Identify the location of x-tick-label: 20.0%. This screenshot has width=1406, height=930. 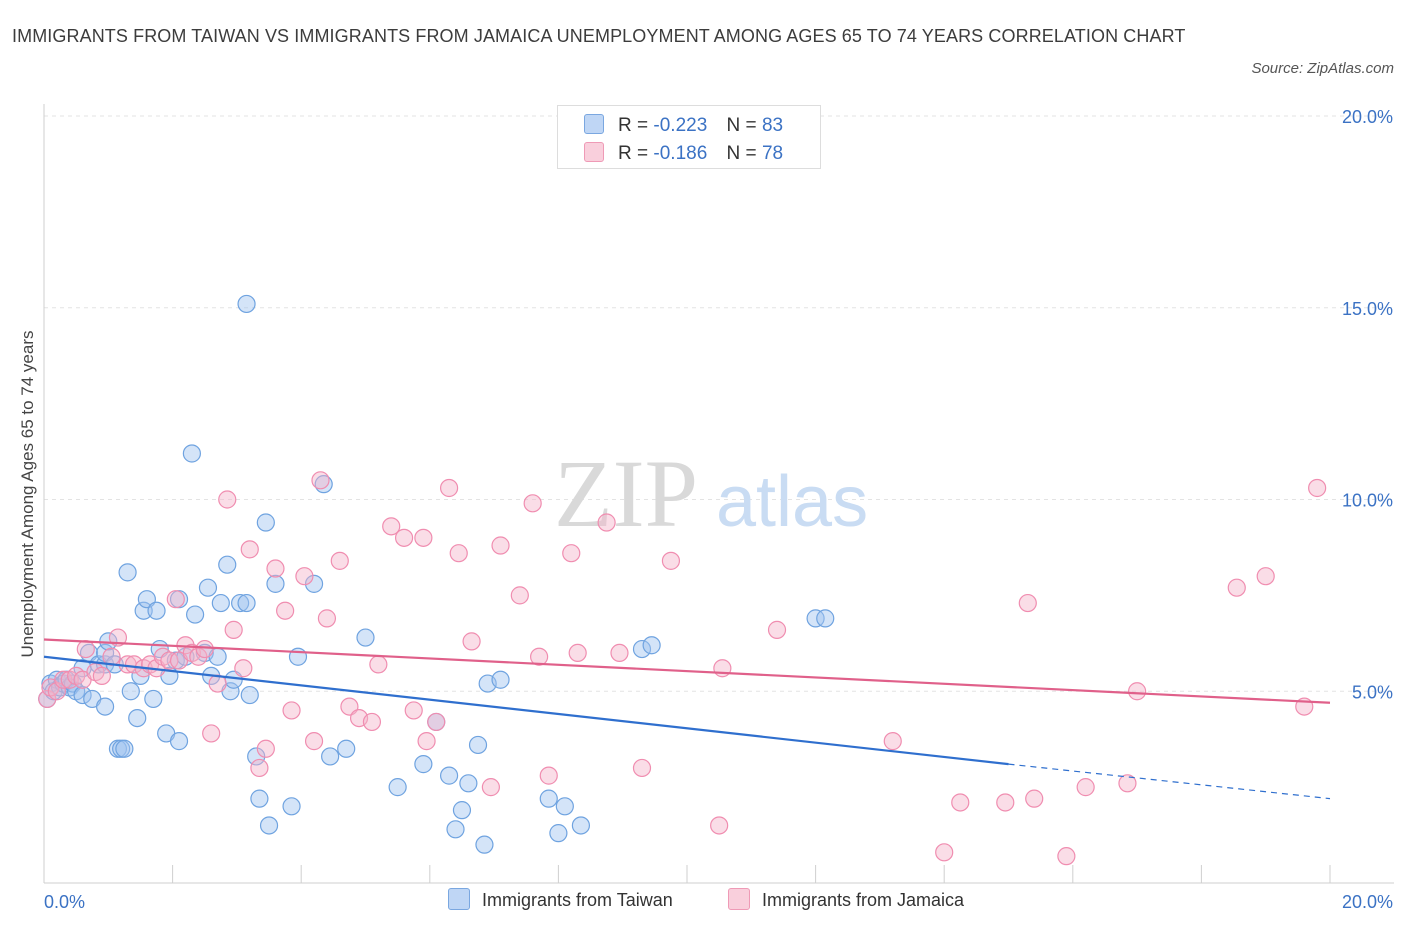
(1367, 902).